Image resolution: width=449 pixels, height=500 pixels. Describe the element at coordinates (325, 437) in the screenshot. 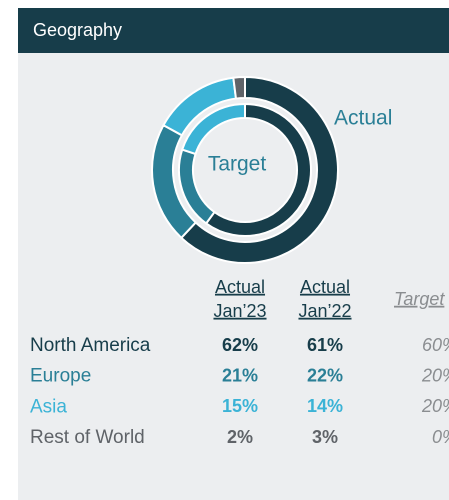

I see `cell-actual-jan22: 3%` at that location.